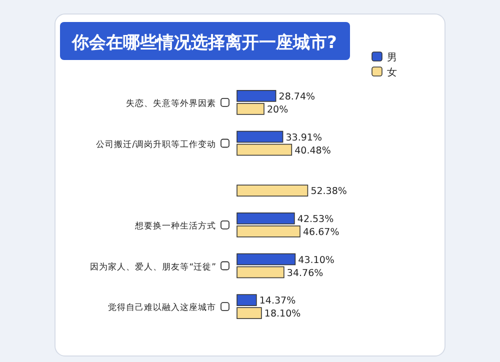 The width and height of the screenshot is (500, 362). What do you see at coordinates (304, 138) in the screenshot?
I see `data-label: 33.91%` at bounding box center [304, 138].